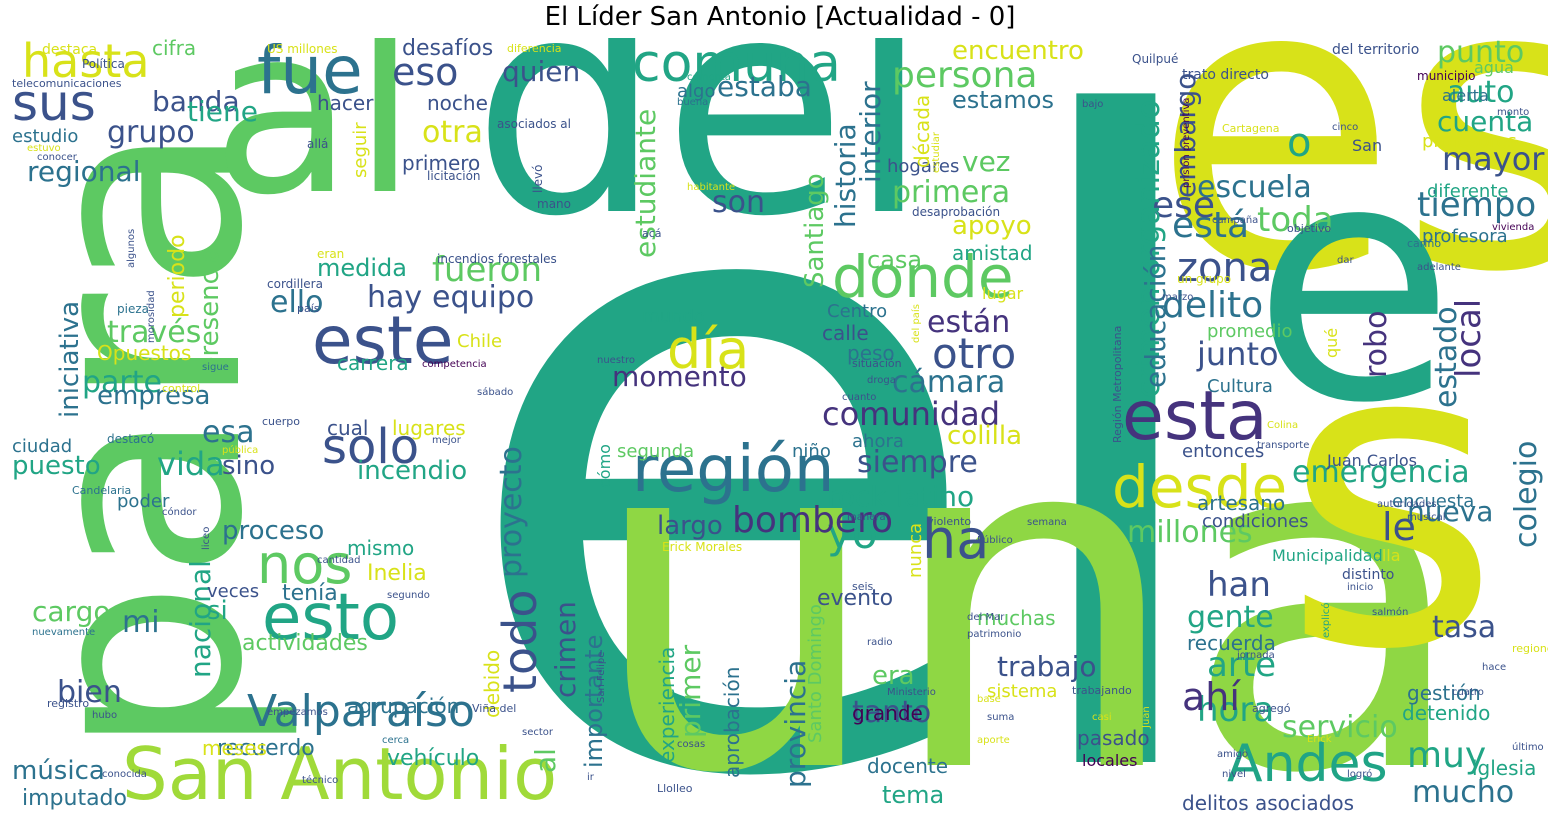 The height and width of the screenshot is (820, 1560). I want to click on cloud-word: o, so click(1299, 143).